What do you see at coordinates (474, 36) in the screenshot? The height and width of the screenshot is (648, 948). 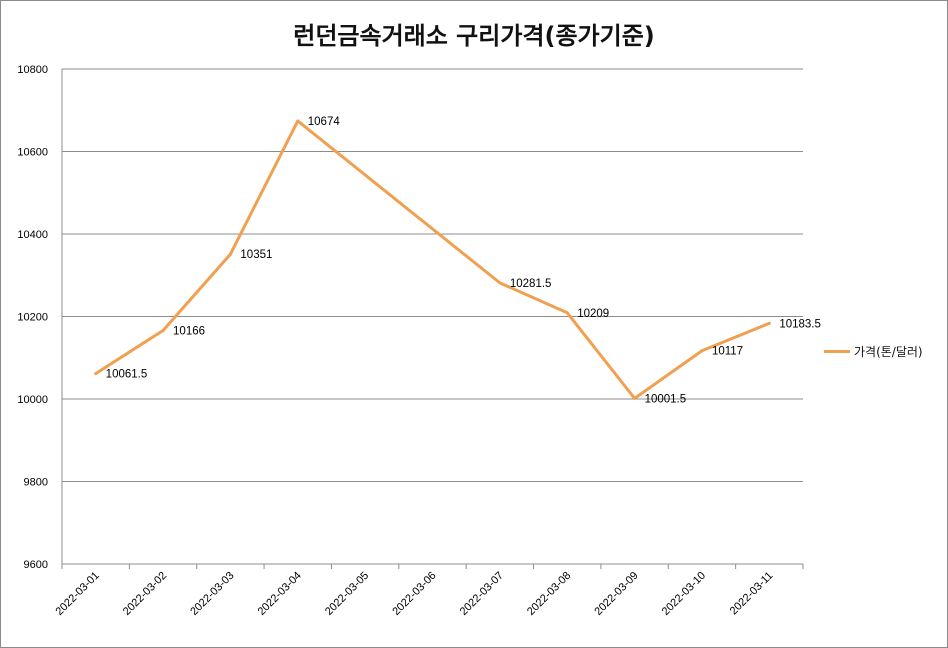 I see `chart-title: 런던금속거래소 구리가격(종가기준)` at bounding box center [474, 36].